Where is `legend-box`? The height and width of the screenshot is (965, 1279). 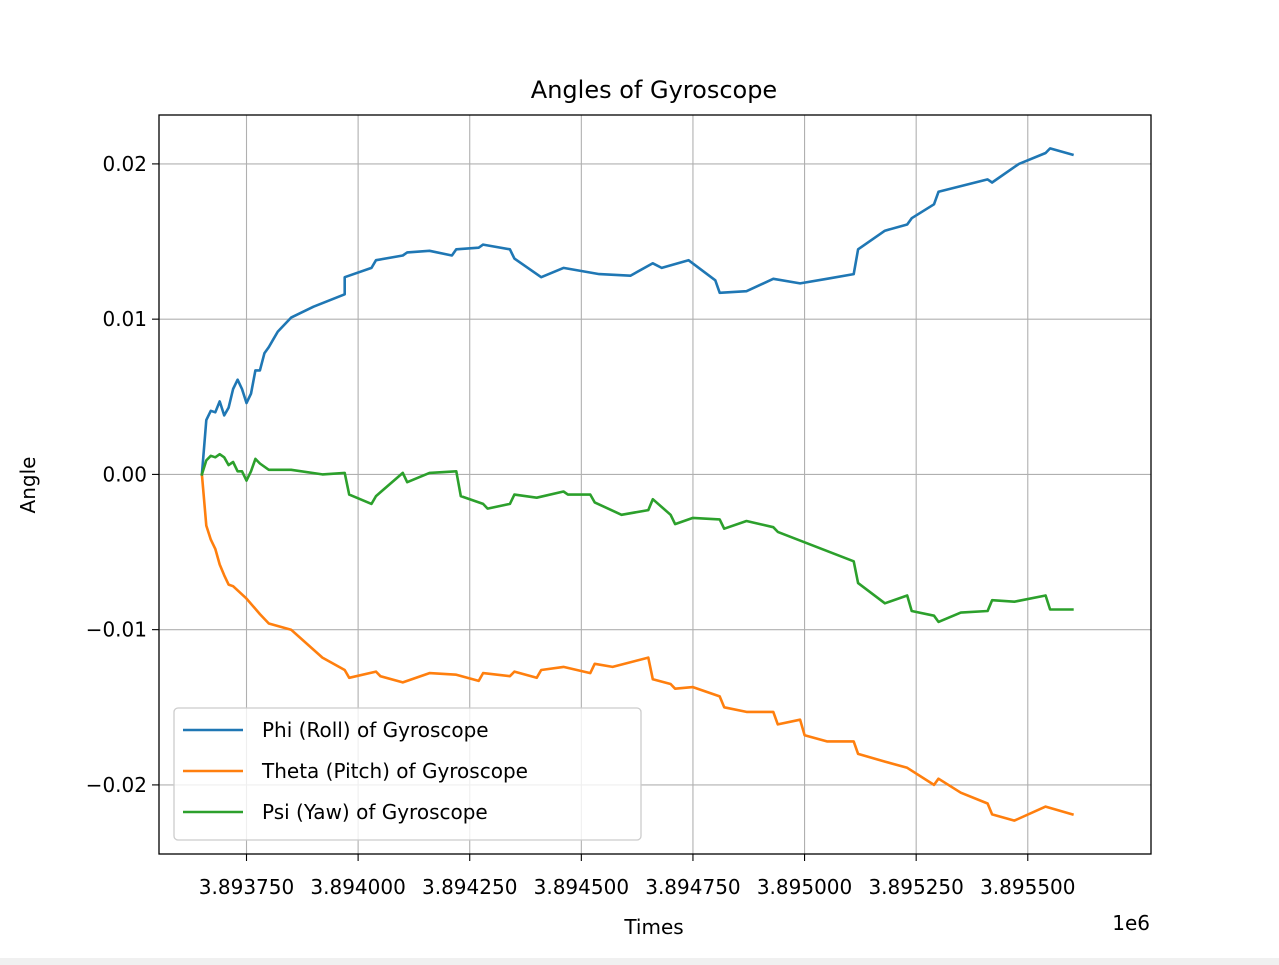 legend-box is located at coordinates (407, 774).